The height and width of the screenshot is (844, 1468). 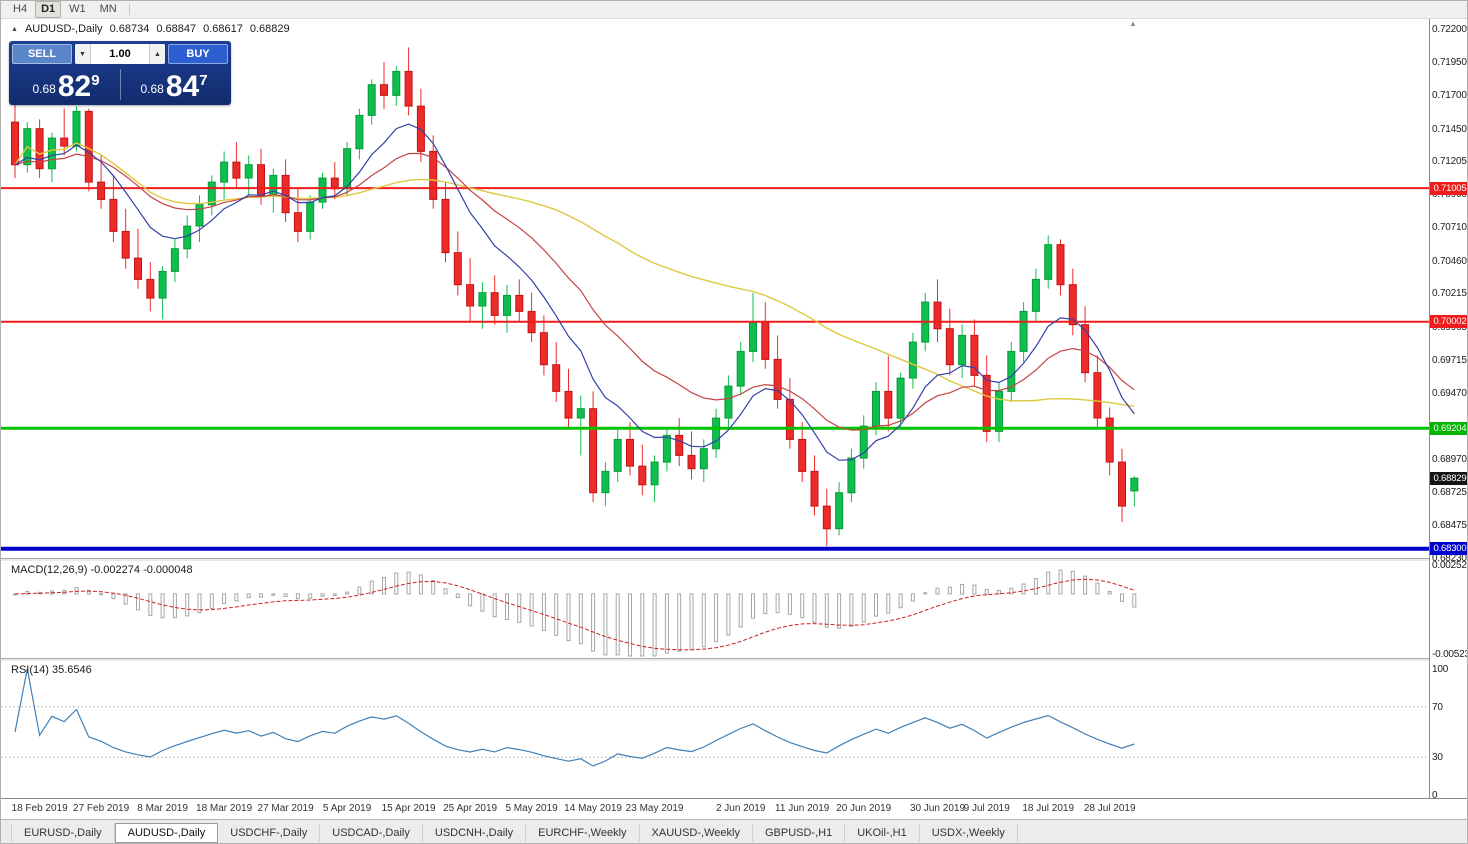 What do you see at coordinates (475, 832) in the screenshot?
I see `chart-tab-usdcnh: USDCNH-,Daily` at bounding box center [475, 832].